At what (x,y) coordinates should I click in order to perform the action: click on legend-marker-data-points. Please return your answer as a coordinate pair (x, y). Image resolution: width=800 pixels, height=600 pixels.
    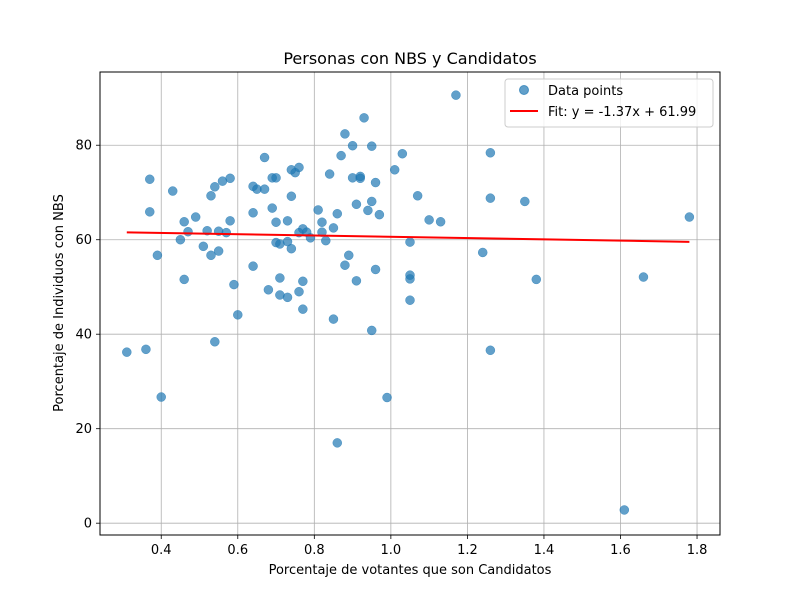
    Looking at the image, I should click on (524, 90).